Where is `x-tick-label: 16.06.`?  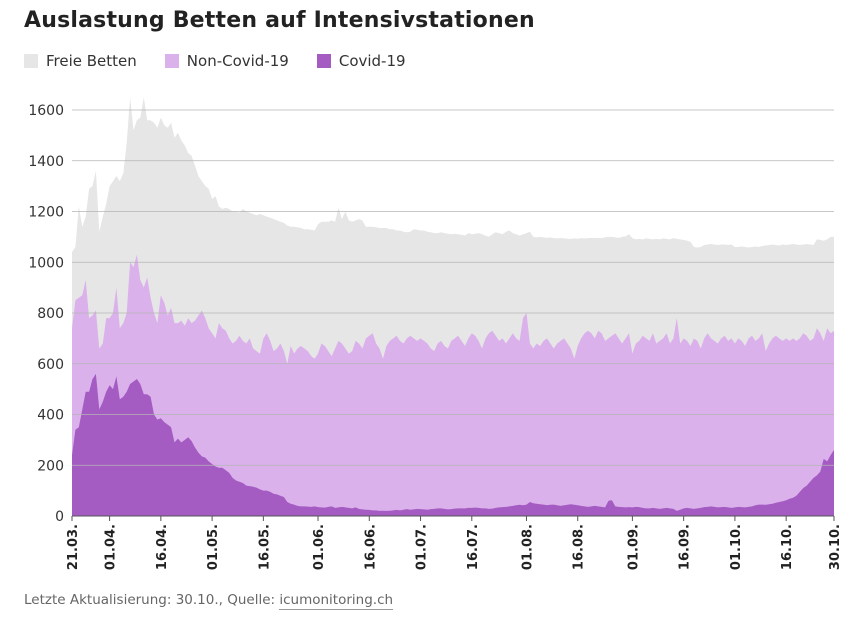
x-tick-label: 16.06. is located at coordinates (370, 547).